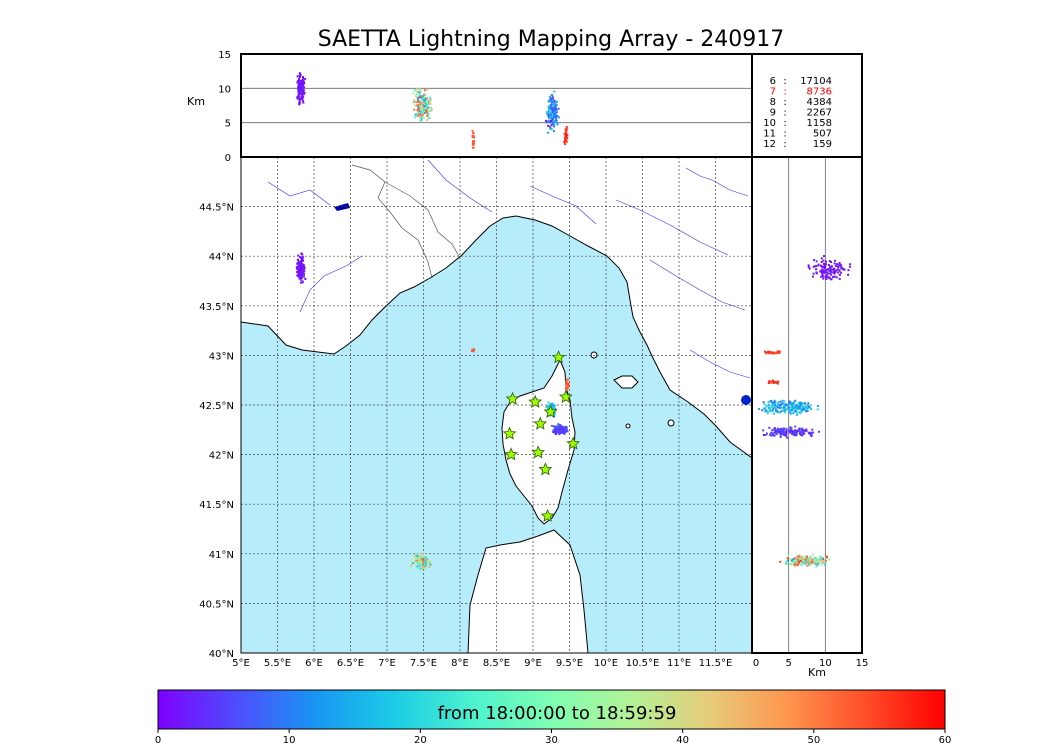 This screenshot has width=1050, height=750. I want to click on station-count-stations: 9, so click(773, 113).